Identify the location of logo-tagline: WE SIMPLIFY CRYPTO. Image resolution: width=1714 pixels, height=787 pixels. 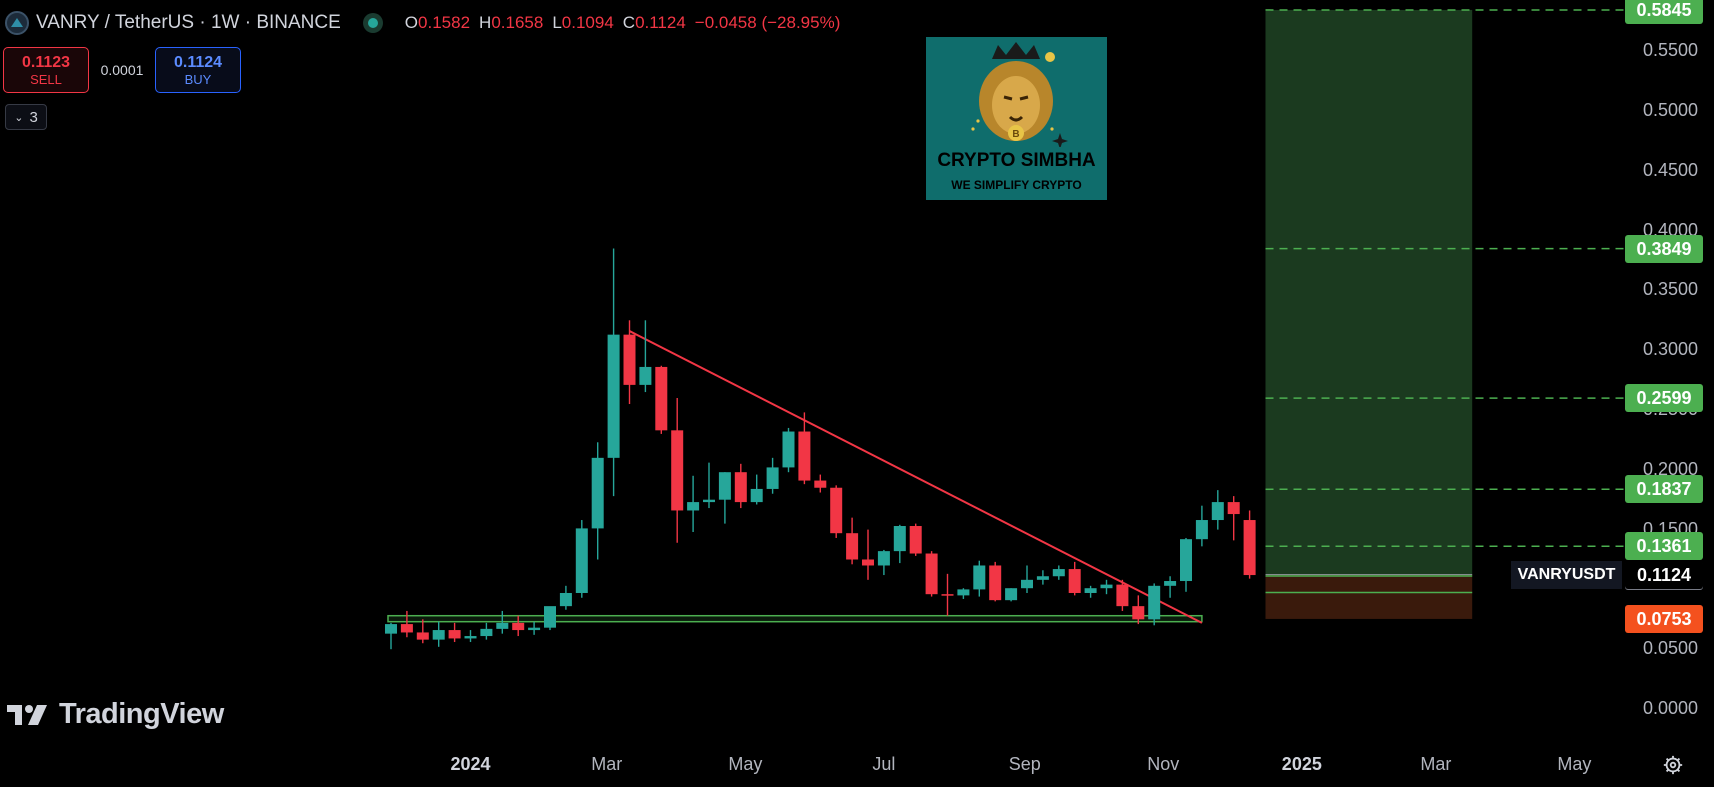
(1016, 185).